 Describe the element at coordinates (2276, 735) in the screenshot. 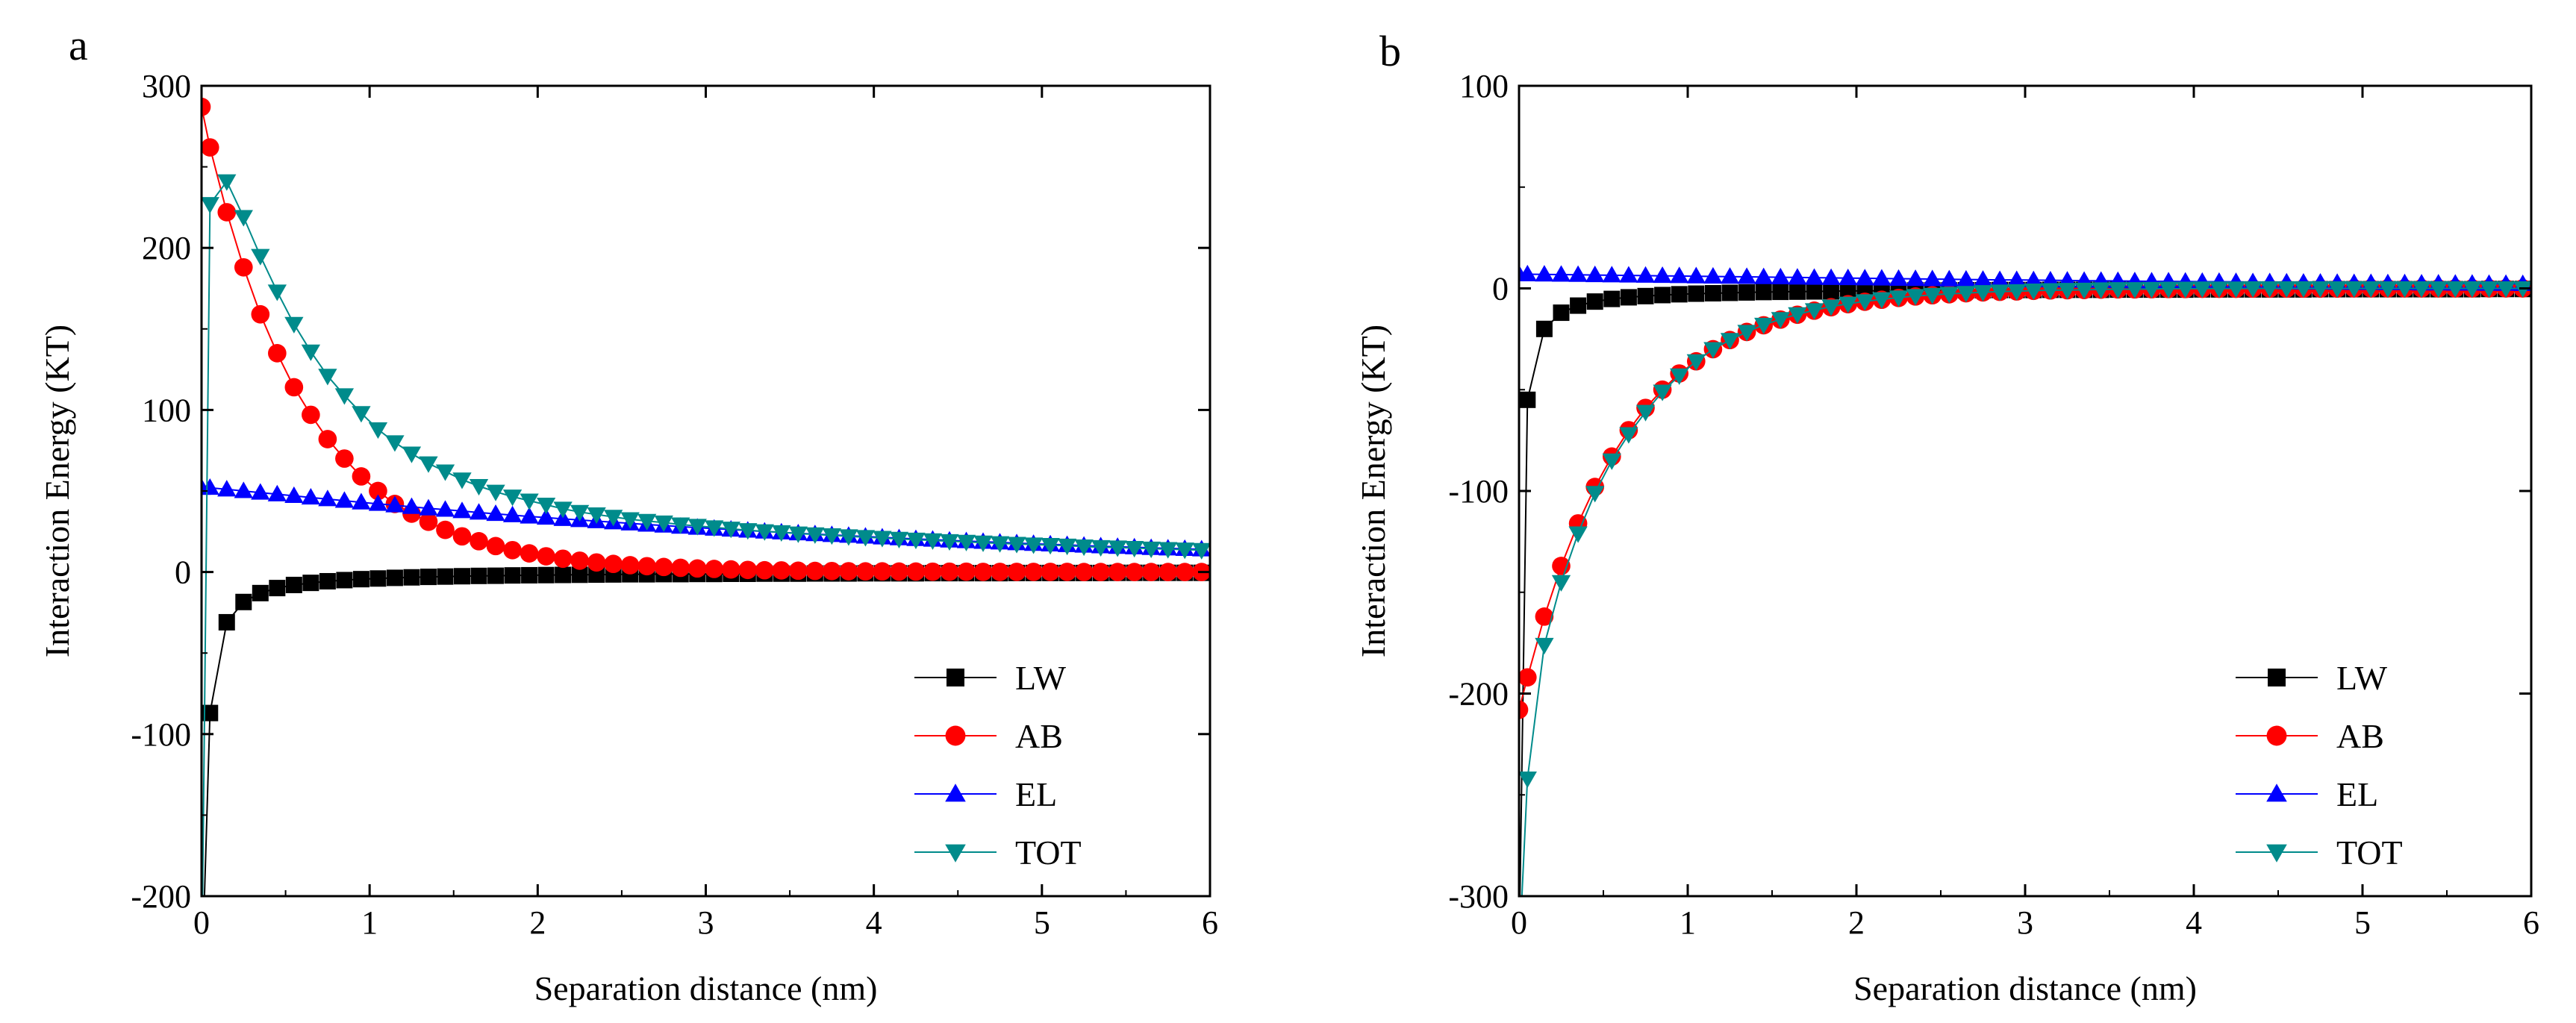

I see `legend-marker` at that location.